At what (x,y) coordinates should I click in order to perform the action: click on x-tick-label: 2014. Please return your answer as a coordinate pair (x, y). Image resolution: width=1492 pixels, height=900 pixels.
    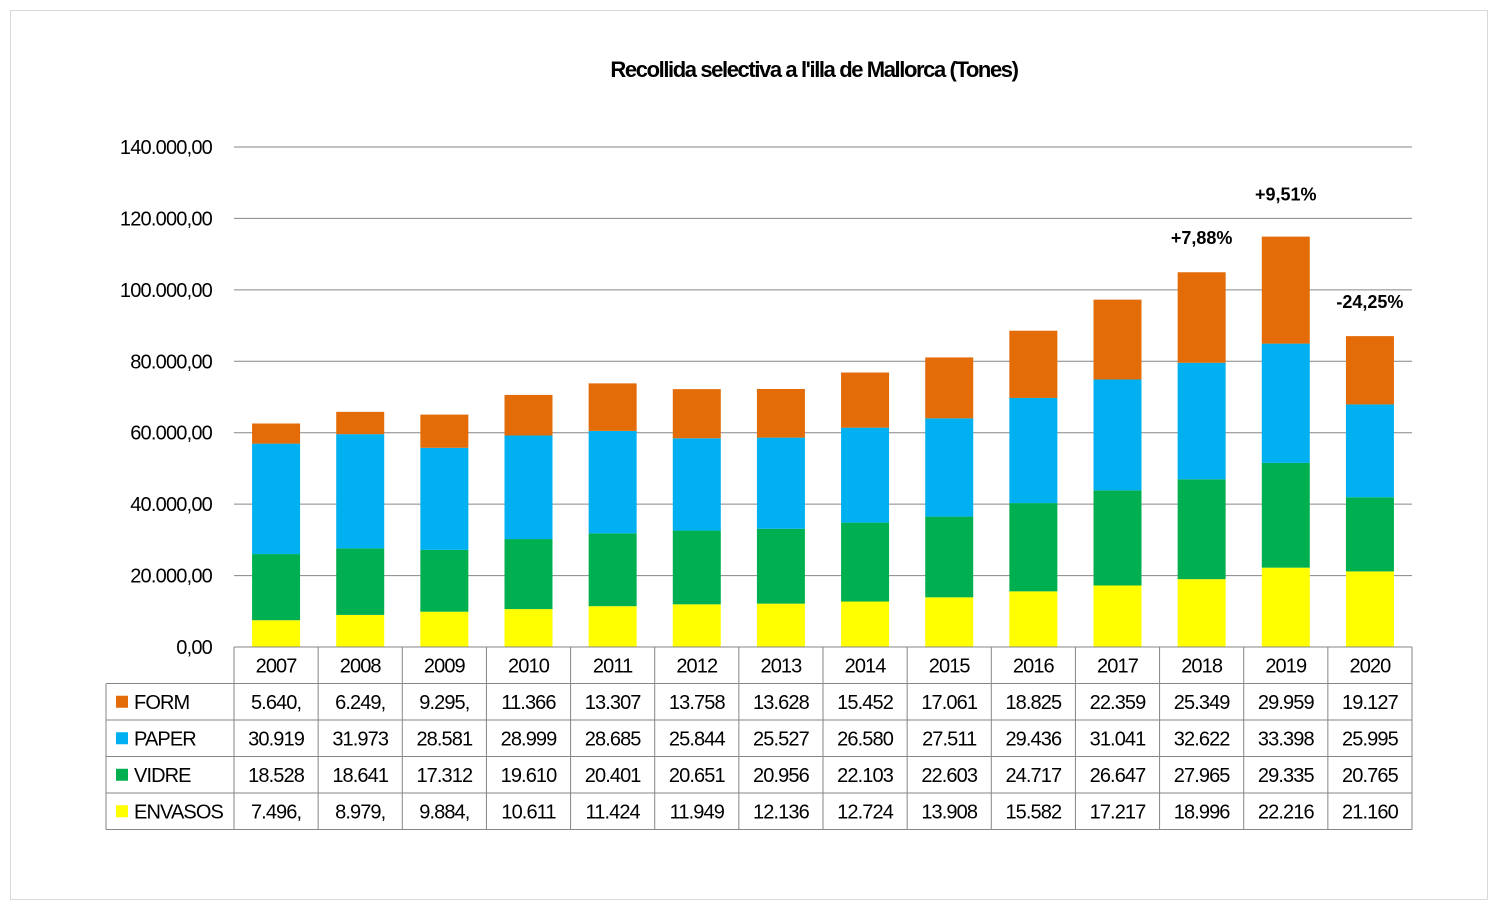
    Looking at the image, I should click on (866, 666).